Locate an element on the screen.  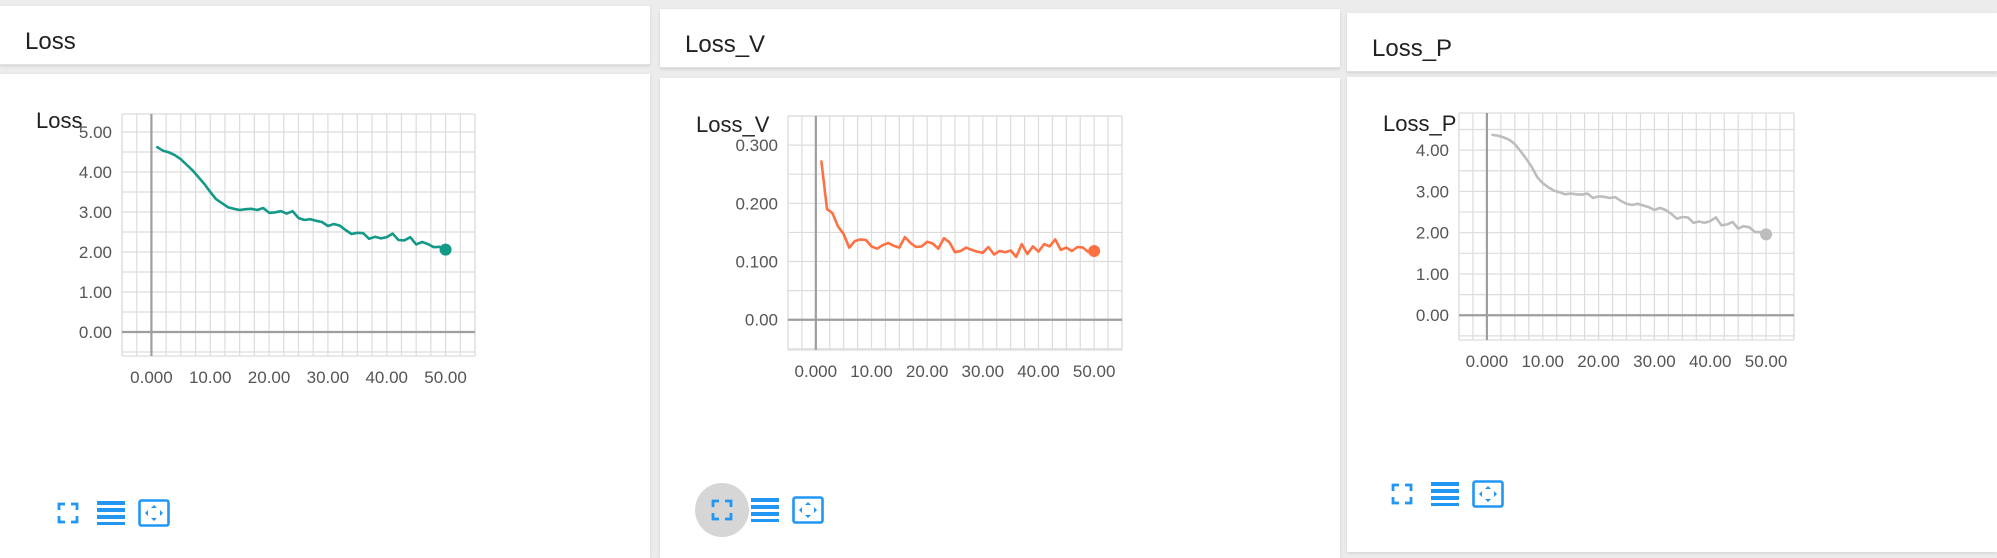
panel-header-title: Loss_V is located at coordinates (725, 44).